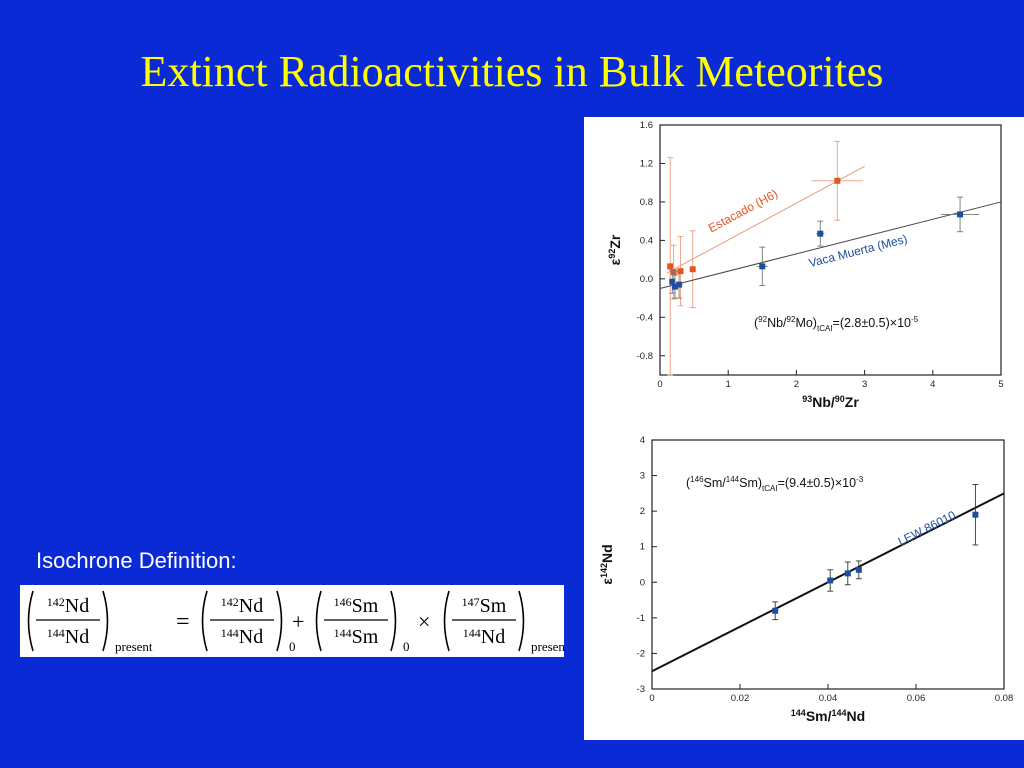 This screenshot has width=1024, height=768. I want to click on x-tick-label: 3, so click(864, 384).